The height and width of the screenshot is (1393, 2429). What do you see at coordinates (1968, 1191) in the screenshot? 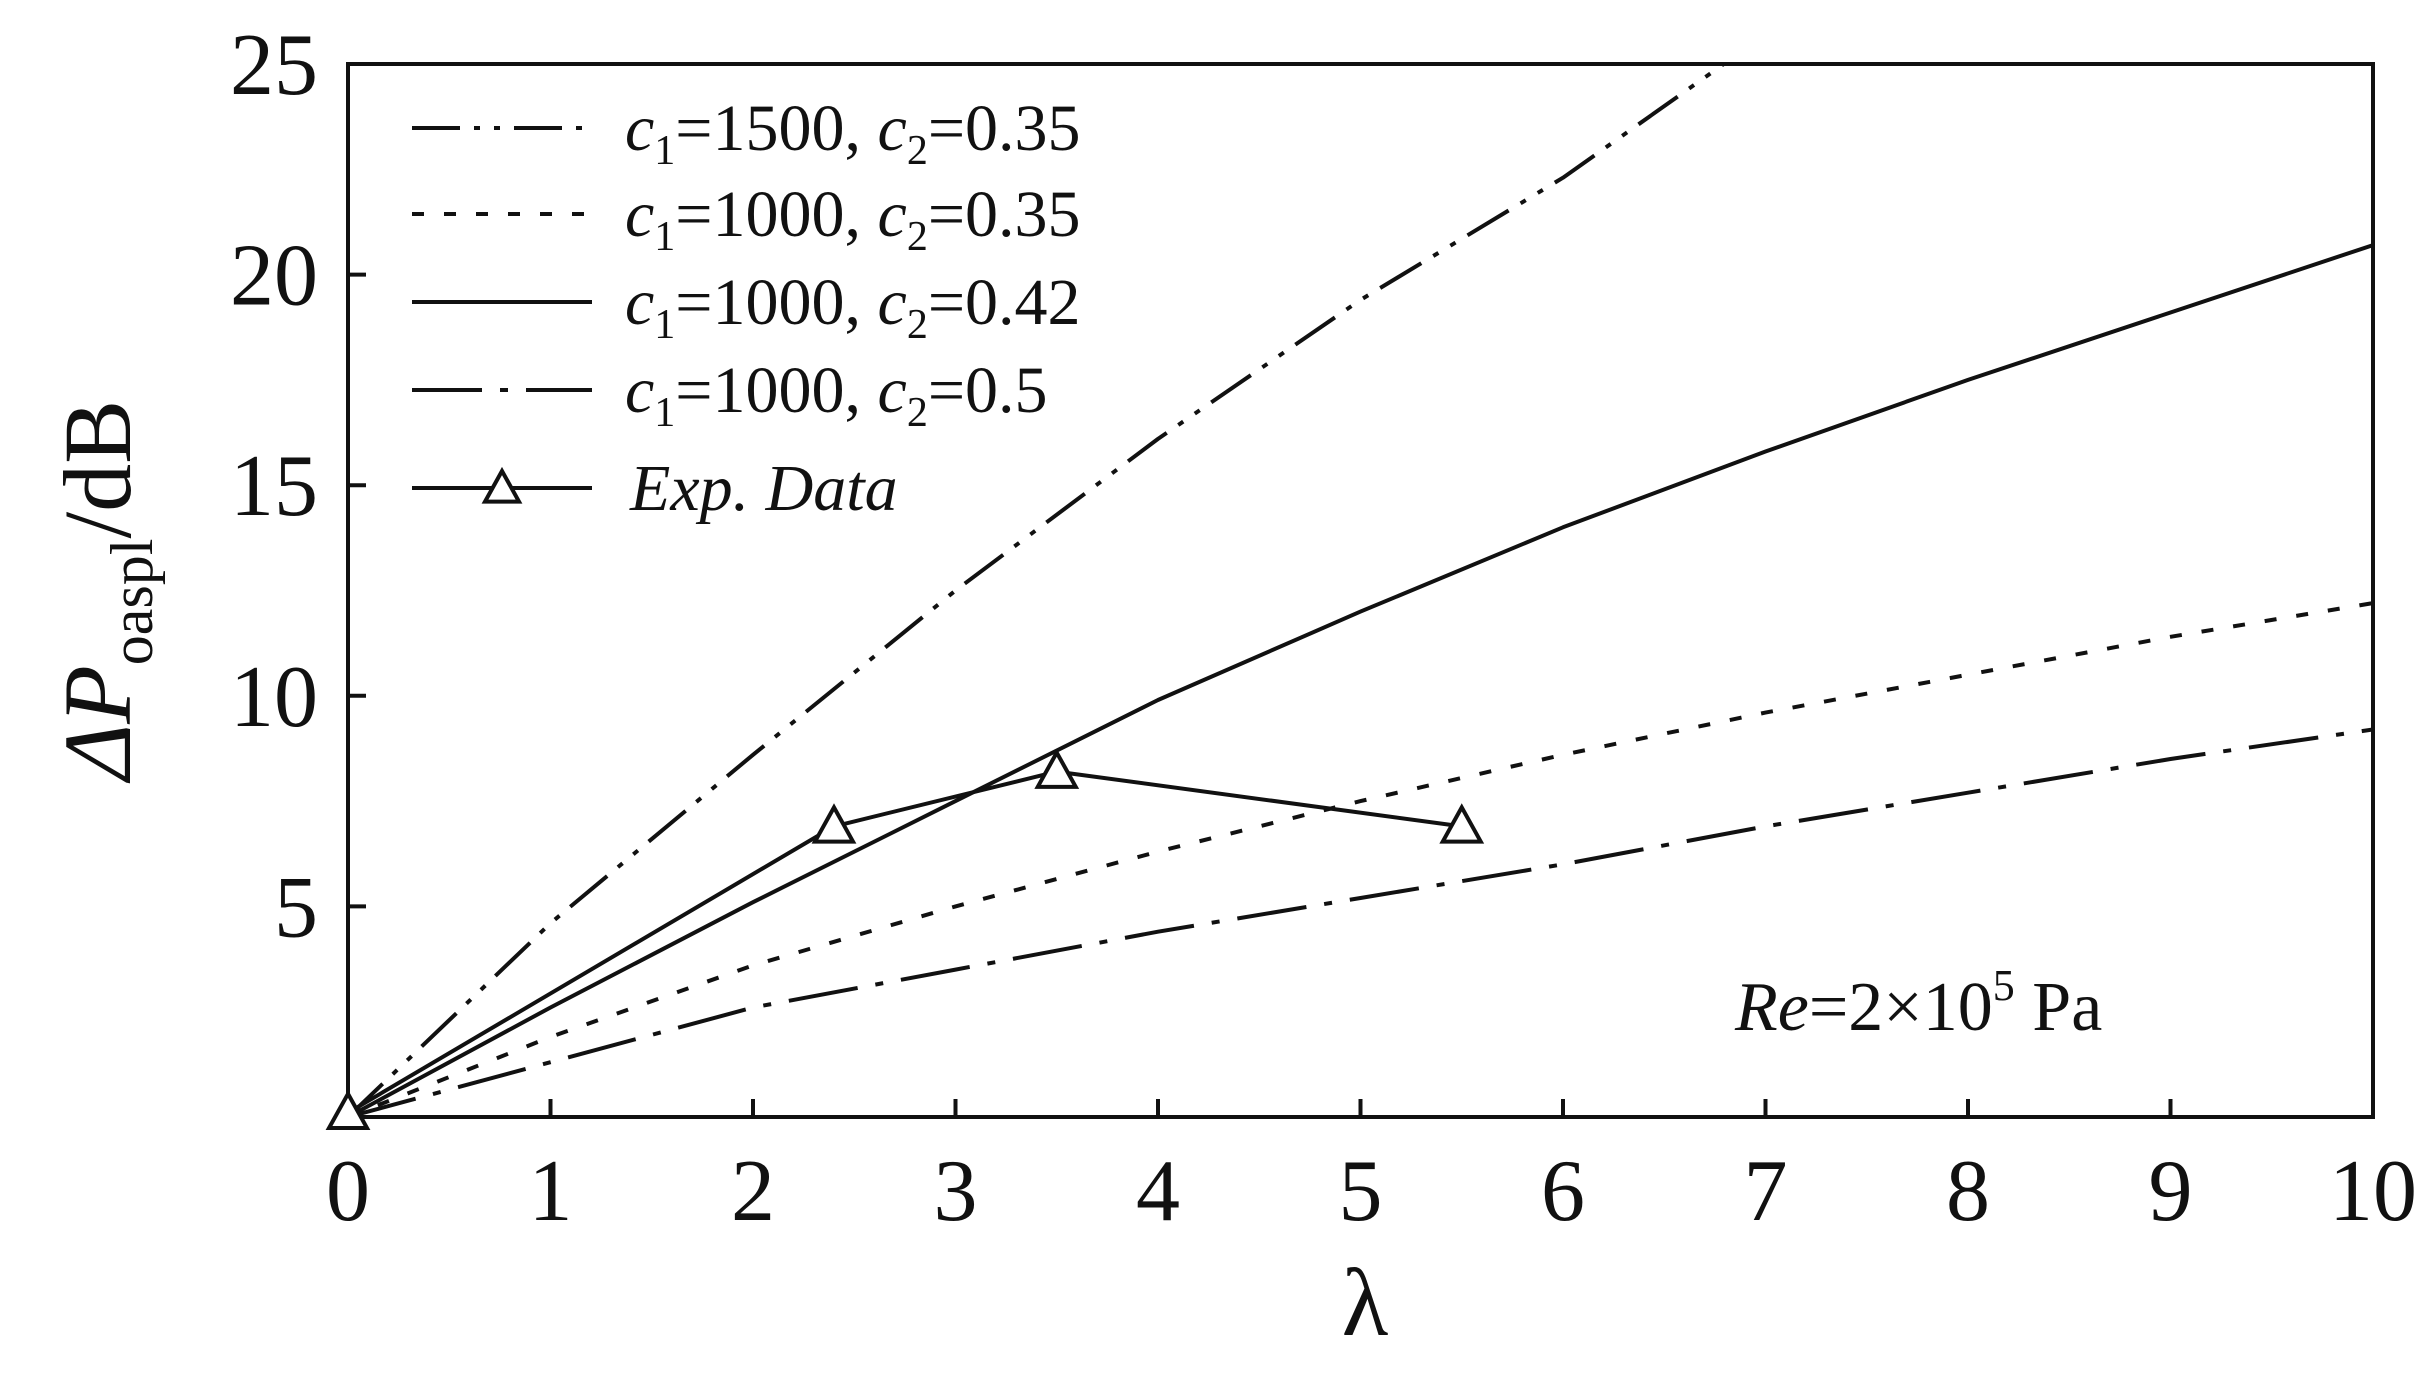
I see `x-tick-label: 8` at bounding box center [1968, 1191].